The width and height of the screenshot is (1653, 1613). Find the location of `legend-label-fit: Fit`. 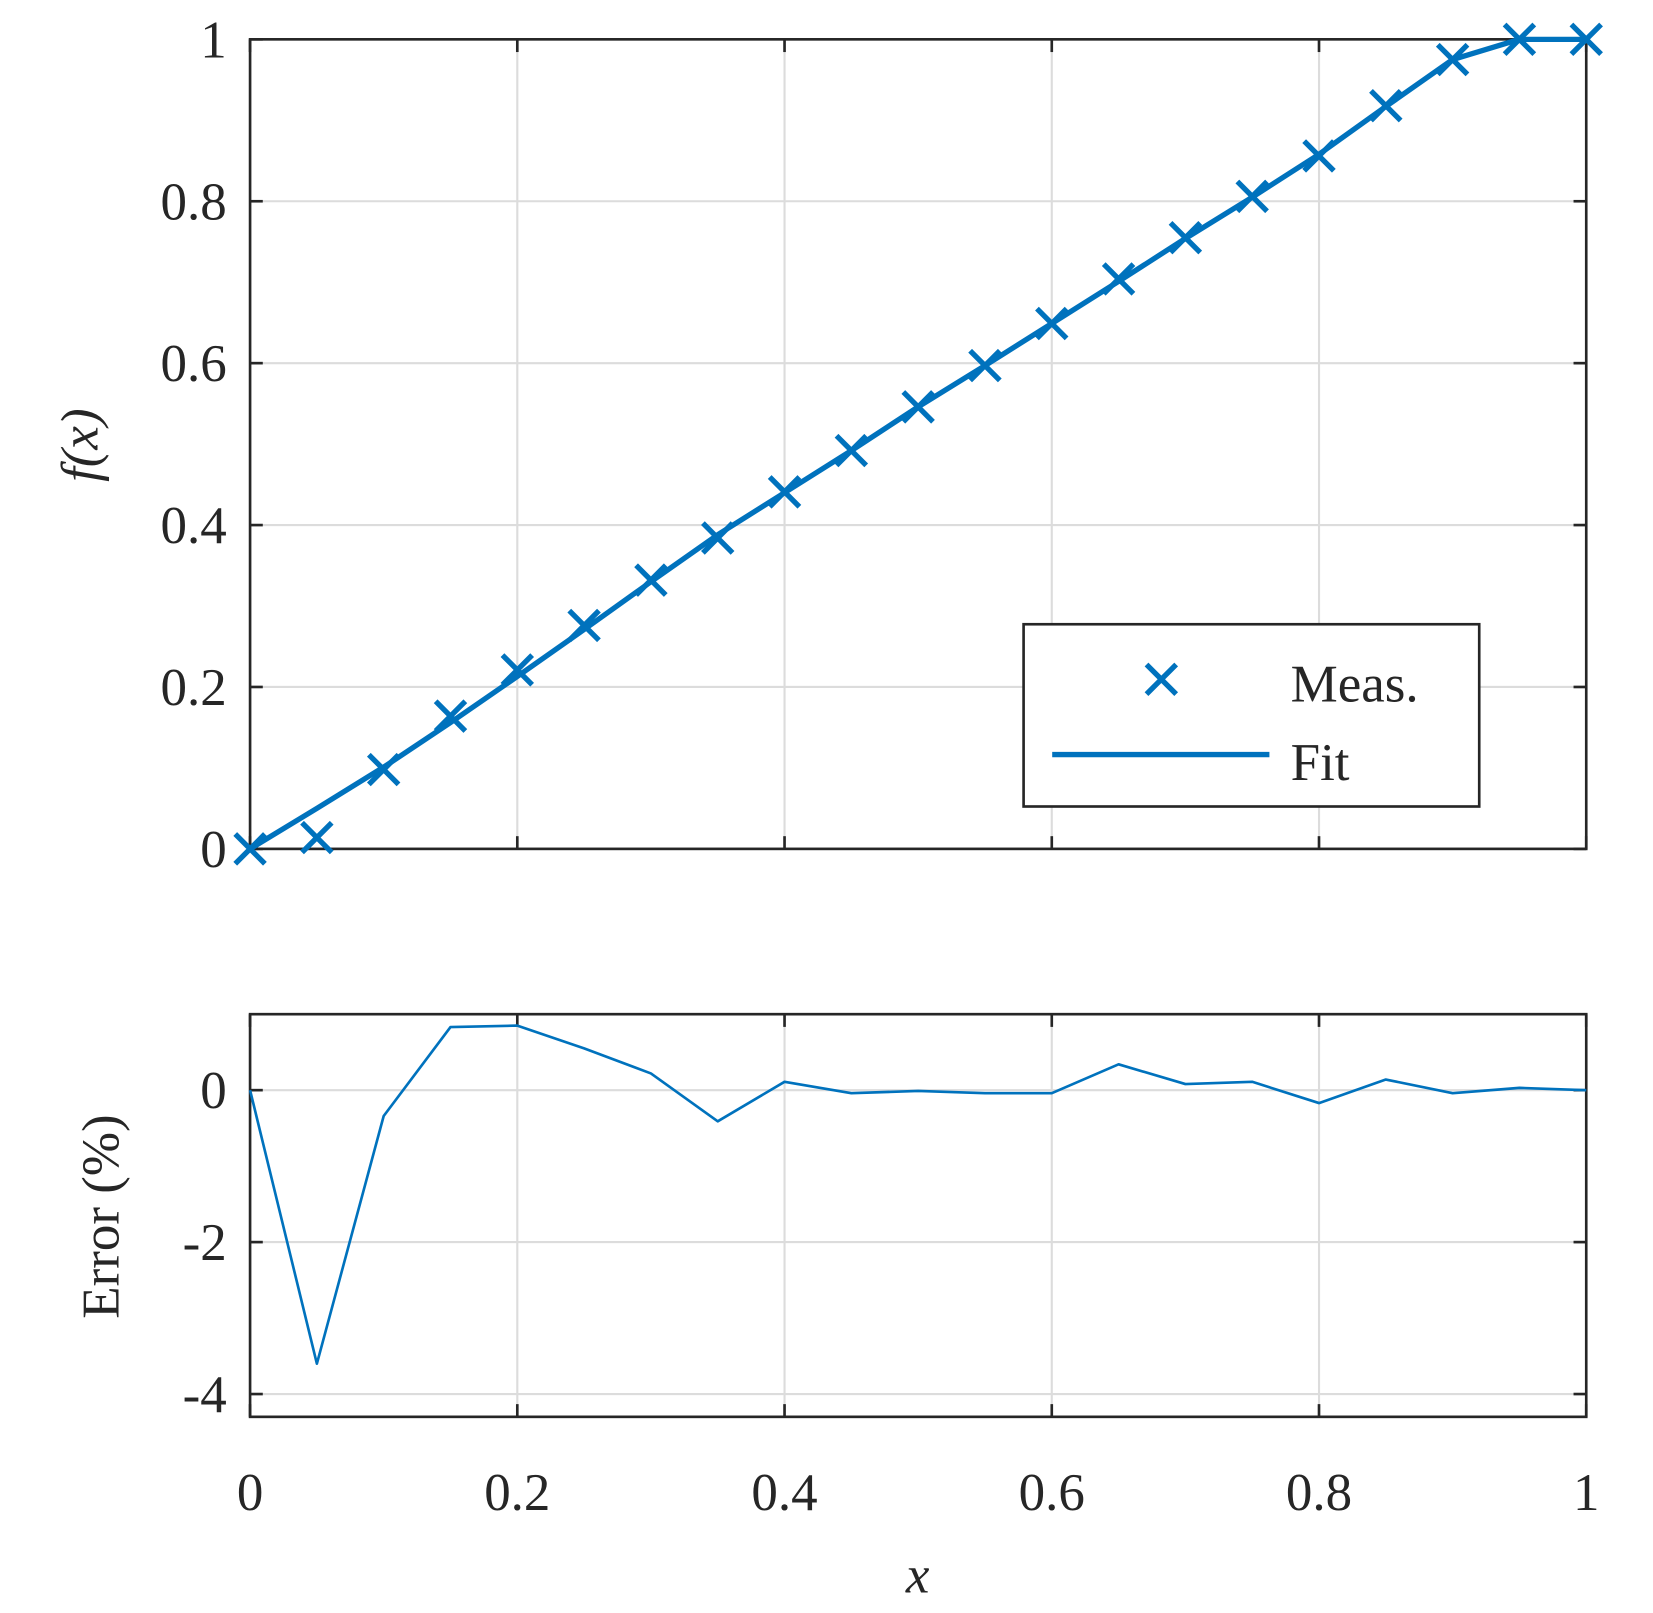

legend-label-fit: Fit is located at coordinates (1320, 763).